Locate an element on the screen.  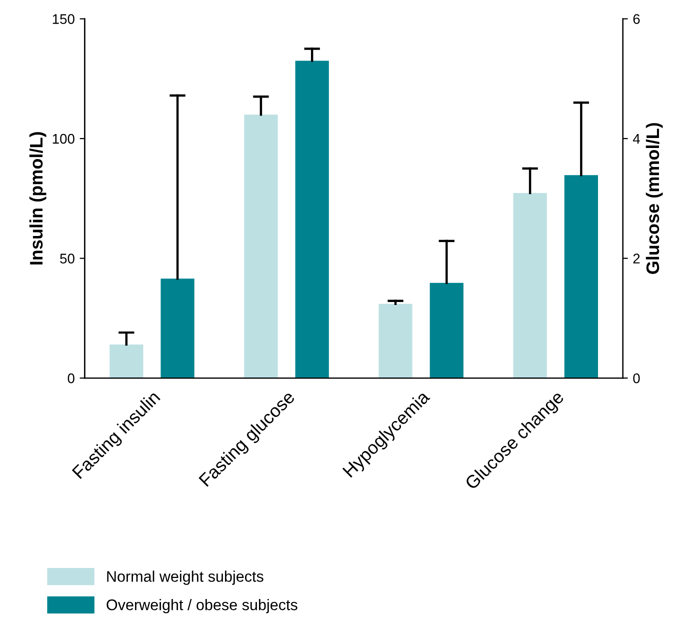
y-tick-label: 100 is located at coordinates (63, 139).